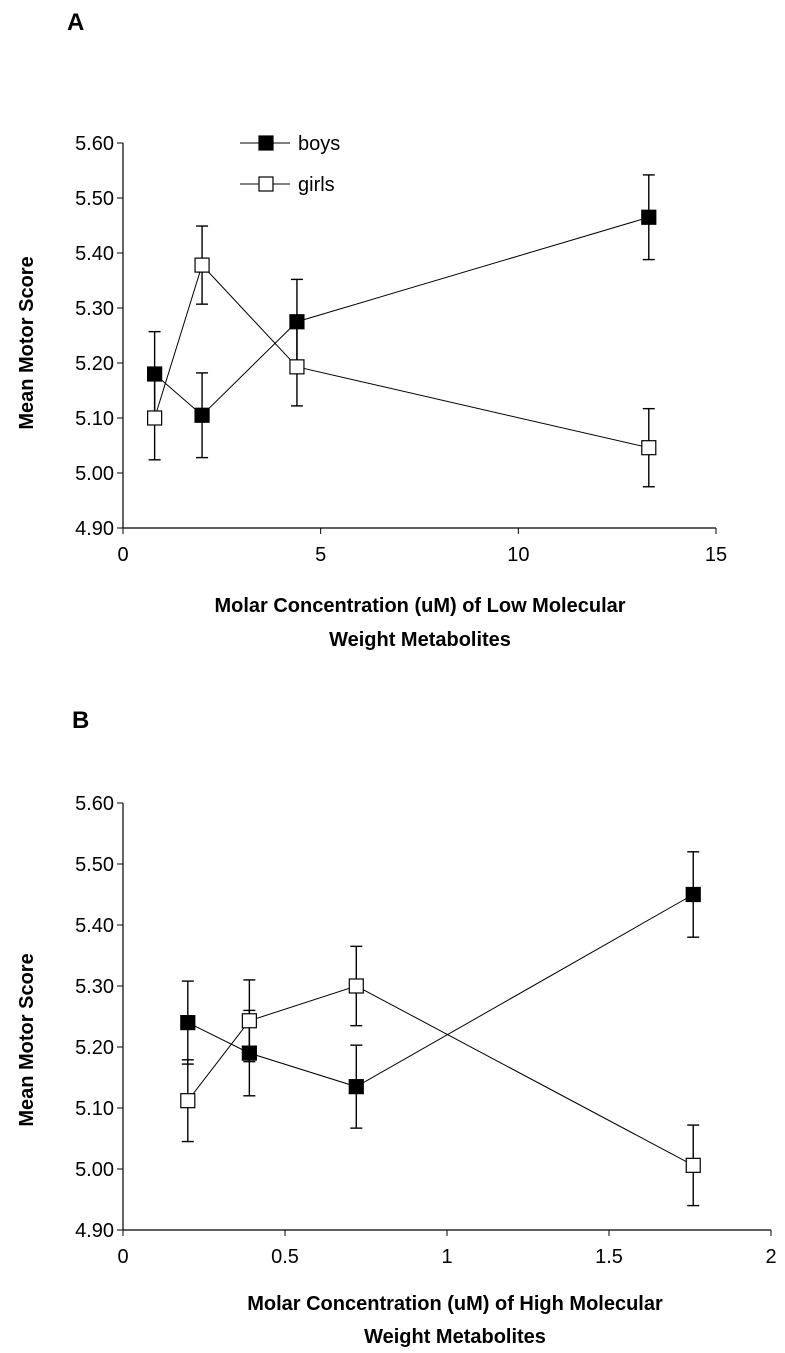 The image size is (785, 1353). What do you see at coordinates (285, 1257) in the screenshot?
I see `chart-b-x-tick-label: 0.5` at bounding box center [285, 1257].